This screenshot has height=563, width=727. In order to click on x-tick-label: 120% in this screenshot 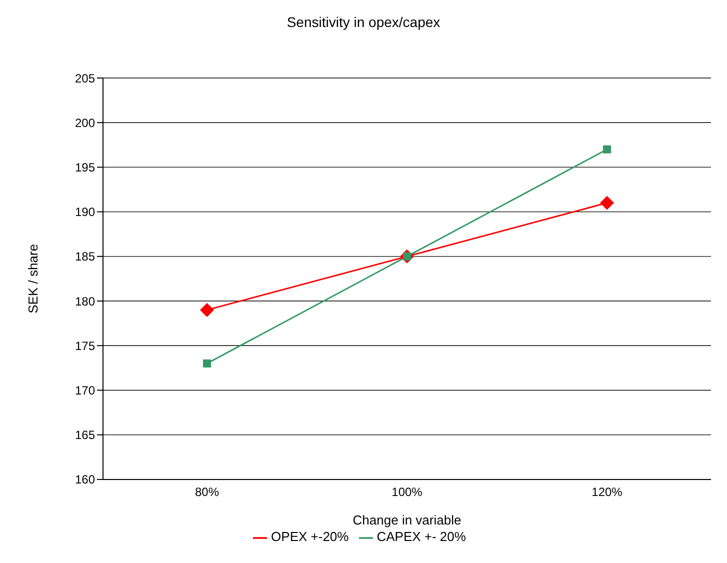, I will do `click(607, 491)`.